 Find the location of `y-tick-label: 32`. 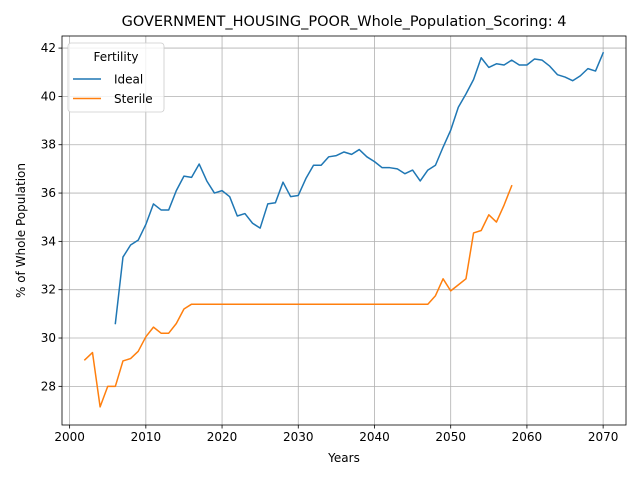

y-tick-label: 32 is located at coordinates (48, 290).